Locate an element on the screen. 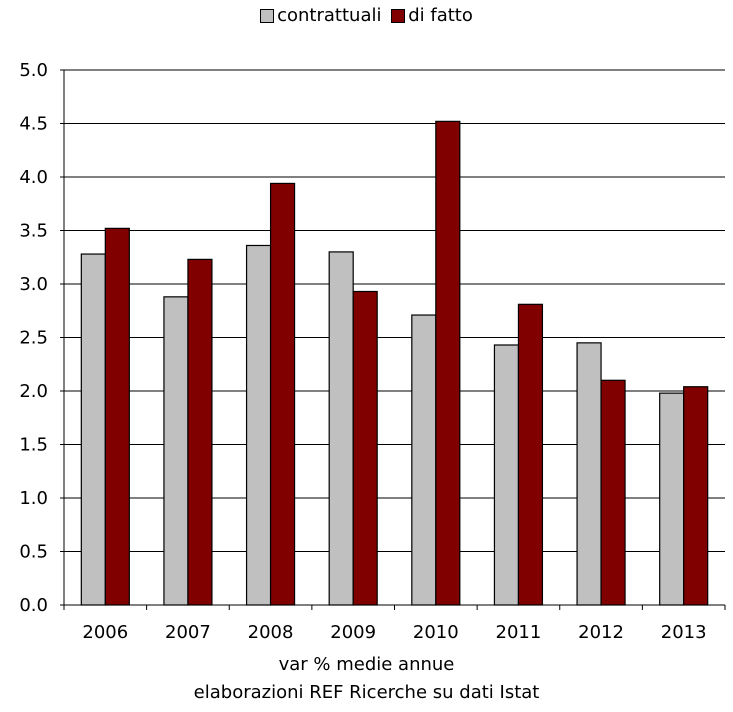 The width and height of the screenshot is (733, 712). bar-di-fatto-2009 is located at coordinates (365, 448).